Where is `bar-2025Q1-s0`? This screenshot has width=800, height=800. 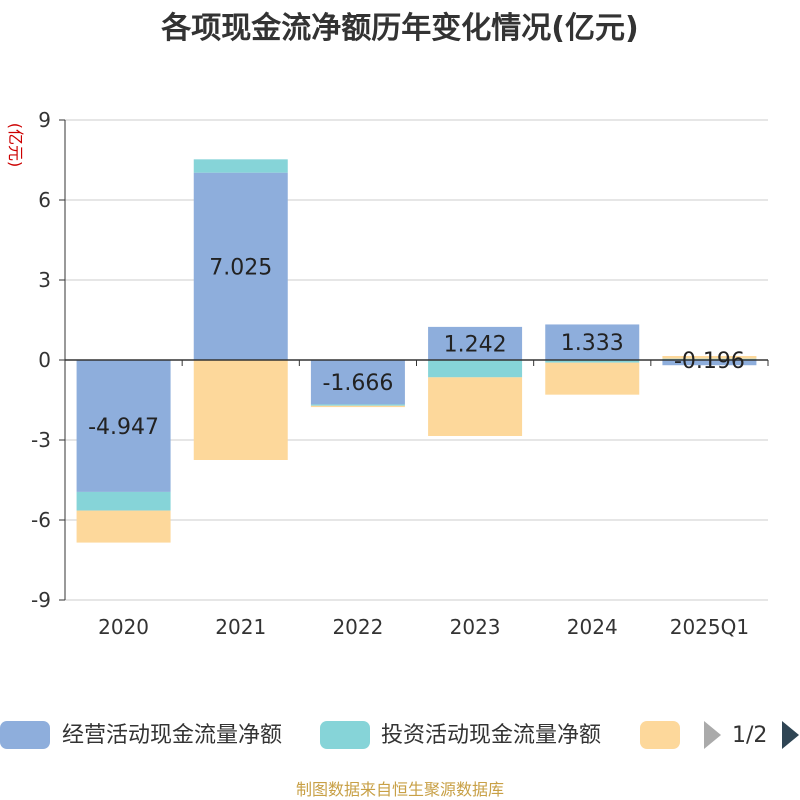
bar-2025Q1-s0 is located at coordinates (709, 363).